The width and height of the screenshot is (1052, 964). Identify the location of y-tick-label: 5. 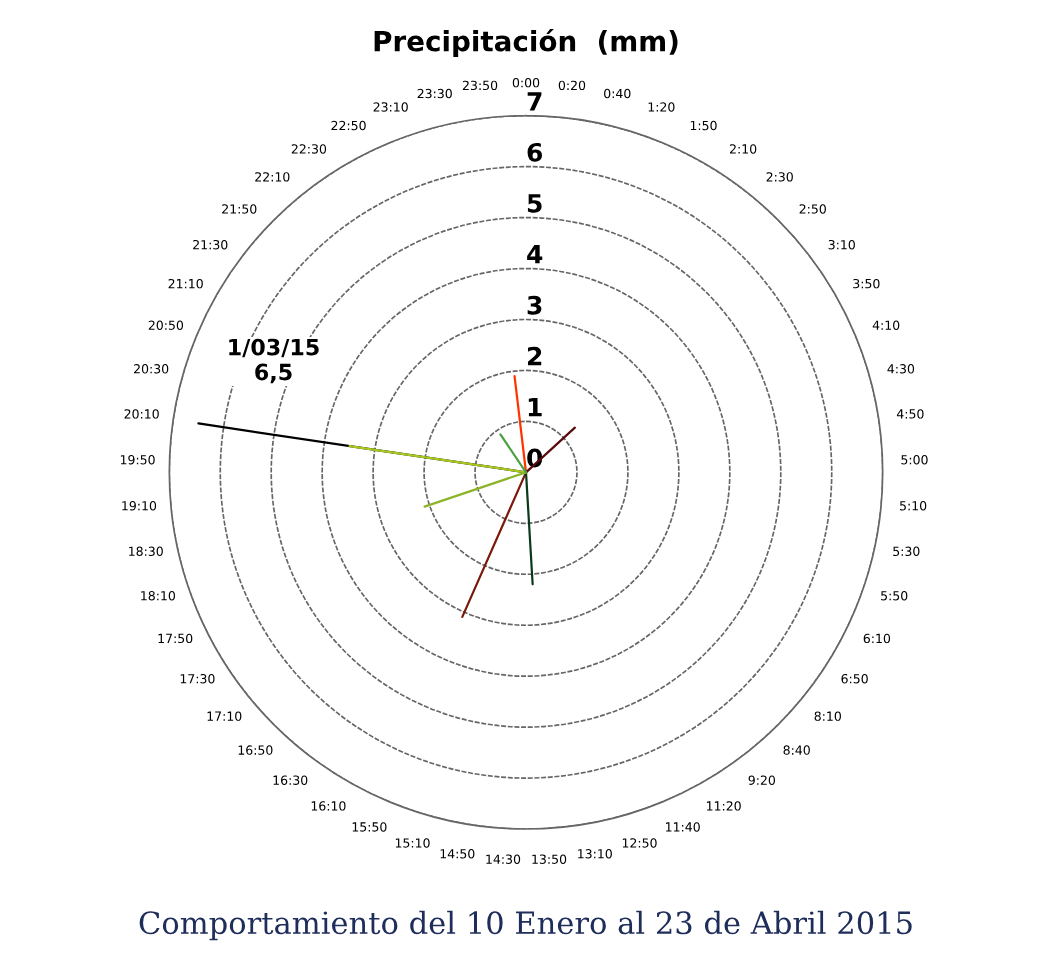
(534, 203).